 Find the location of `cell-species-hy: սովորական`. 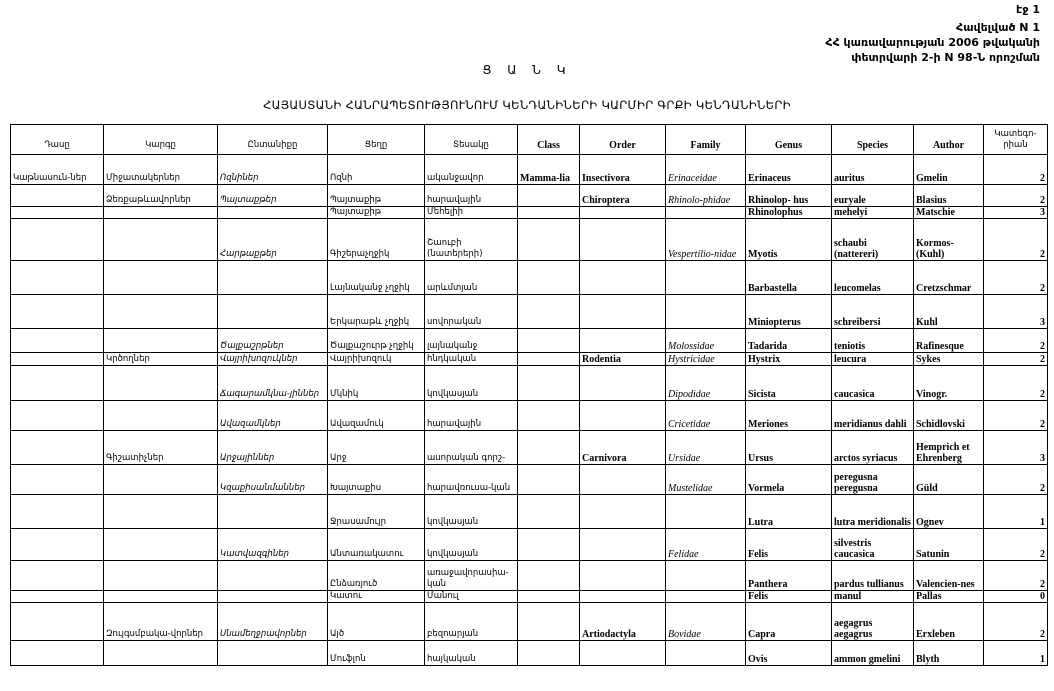

cell-species-hy: սովորական is located at coordinates (471, 311).